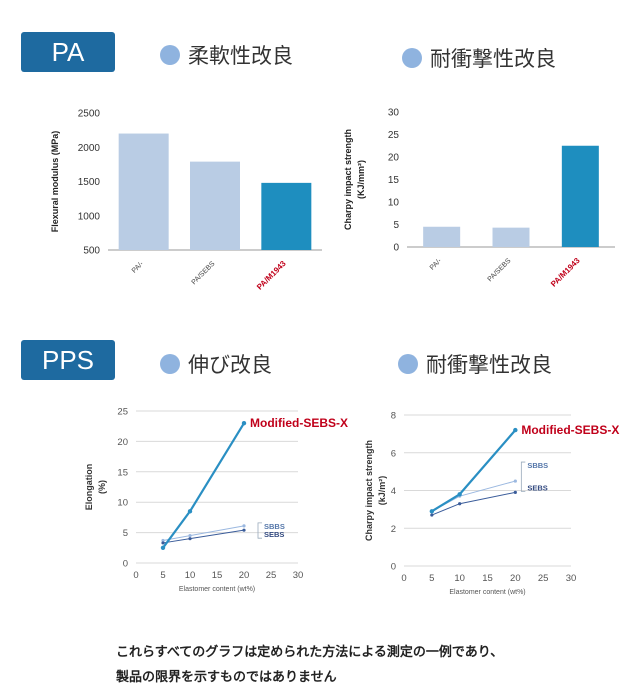  I want to click on legend-bracket, so click(259, 530).